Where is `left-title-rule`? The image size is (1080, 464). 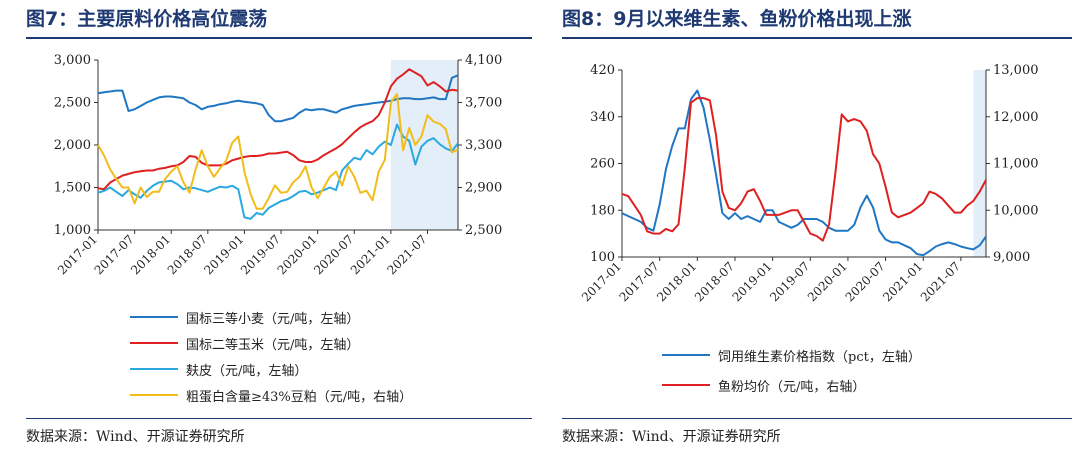
left-title-rule is located at coordinates (279, 38).